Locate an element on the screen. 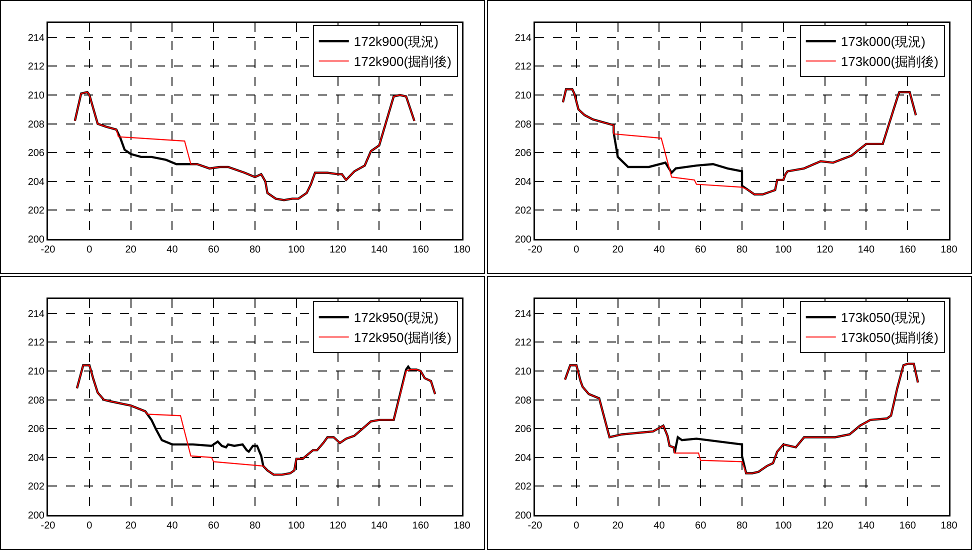 This screenshot has height=552, width=974. legend-label: 172k900(現況) is located at coordinates (396, 42).